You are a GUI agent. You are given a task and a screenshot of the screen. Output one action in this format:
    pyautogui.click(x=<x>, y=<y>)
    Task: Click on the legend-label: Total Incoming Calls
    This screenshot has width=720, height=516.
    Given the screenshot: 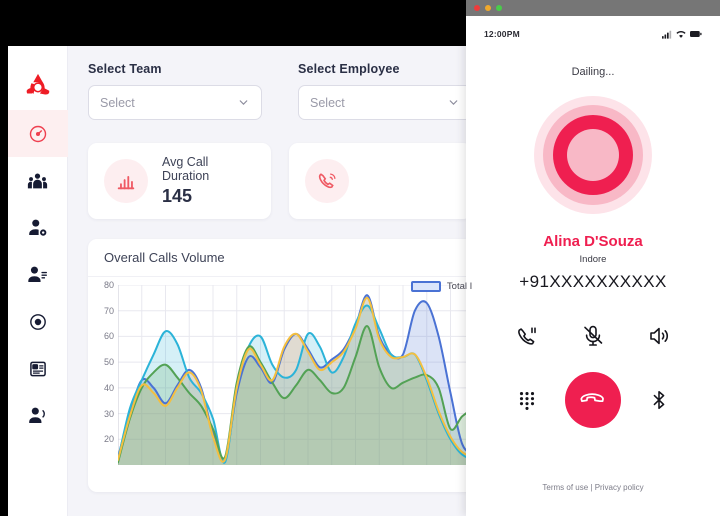 What is the action you would take?
    pyautogui.click(x=459, y=286)
    